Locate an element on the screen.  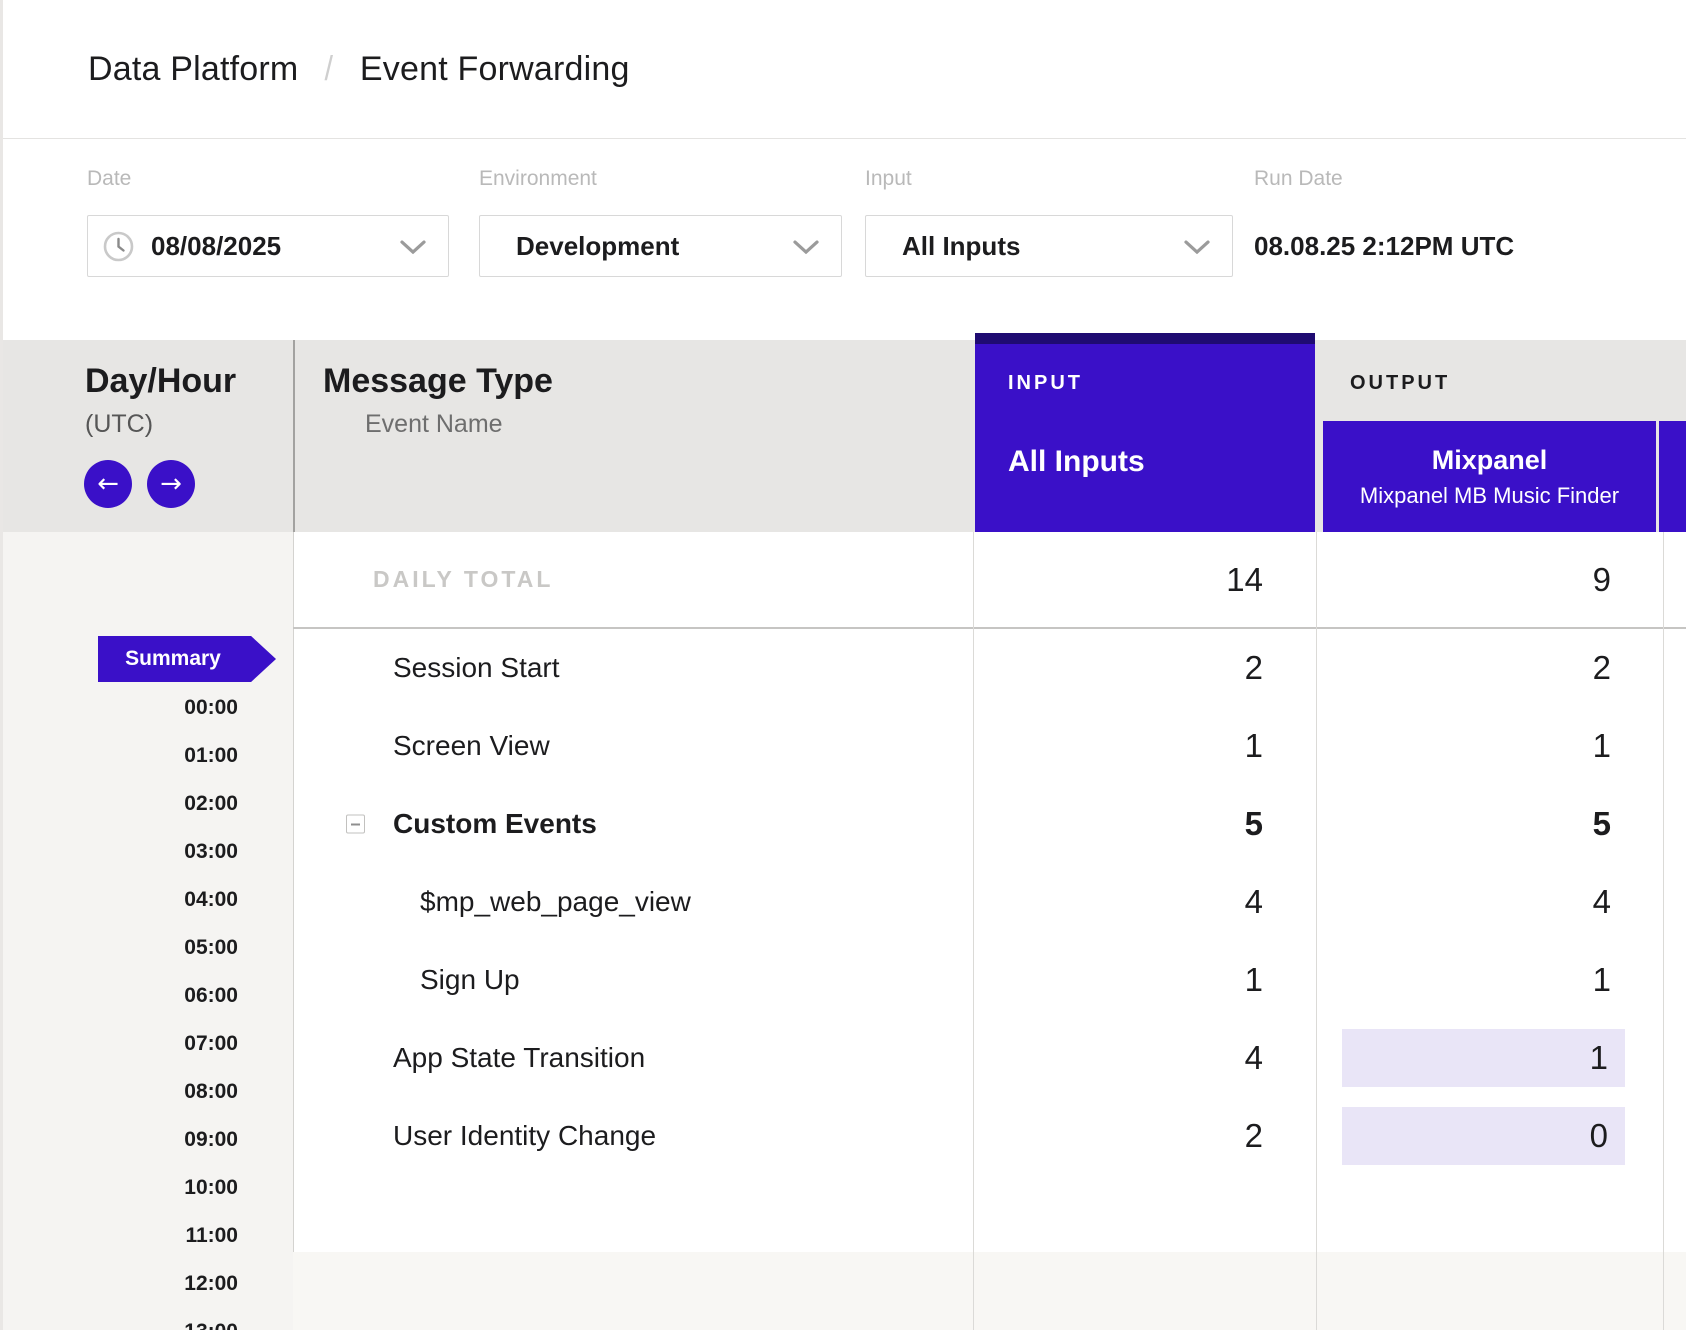
output-count-cell: 5 is located at coordinates (1489, 824).